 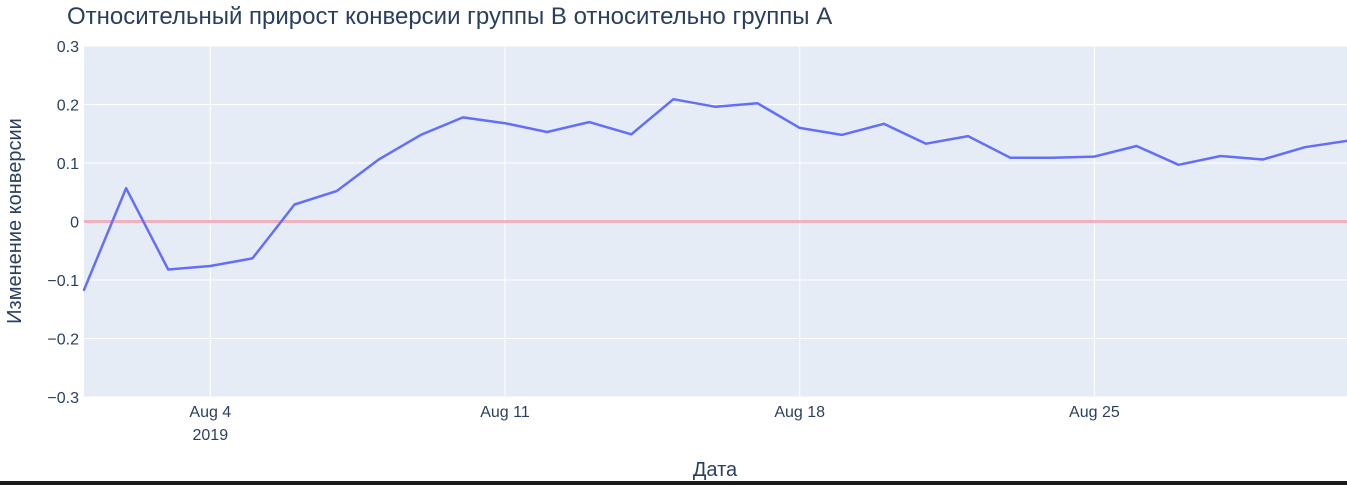 What do you see at coordinates (74, 223) in the screenshot?
I see `y-tick-label: 0` at bounding box center [74, 223].